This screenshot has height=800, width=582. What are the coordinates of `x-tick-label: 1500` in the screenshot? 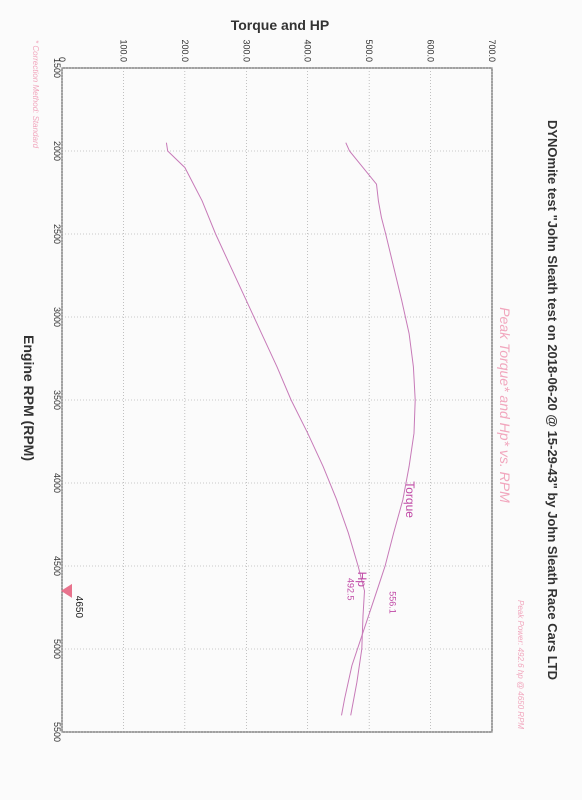 It's located at (57, 68).